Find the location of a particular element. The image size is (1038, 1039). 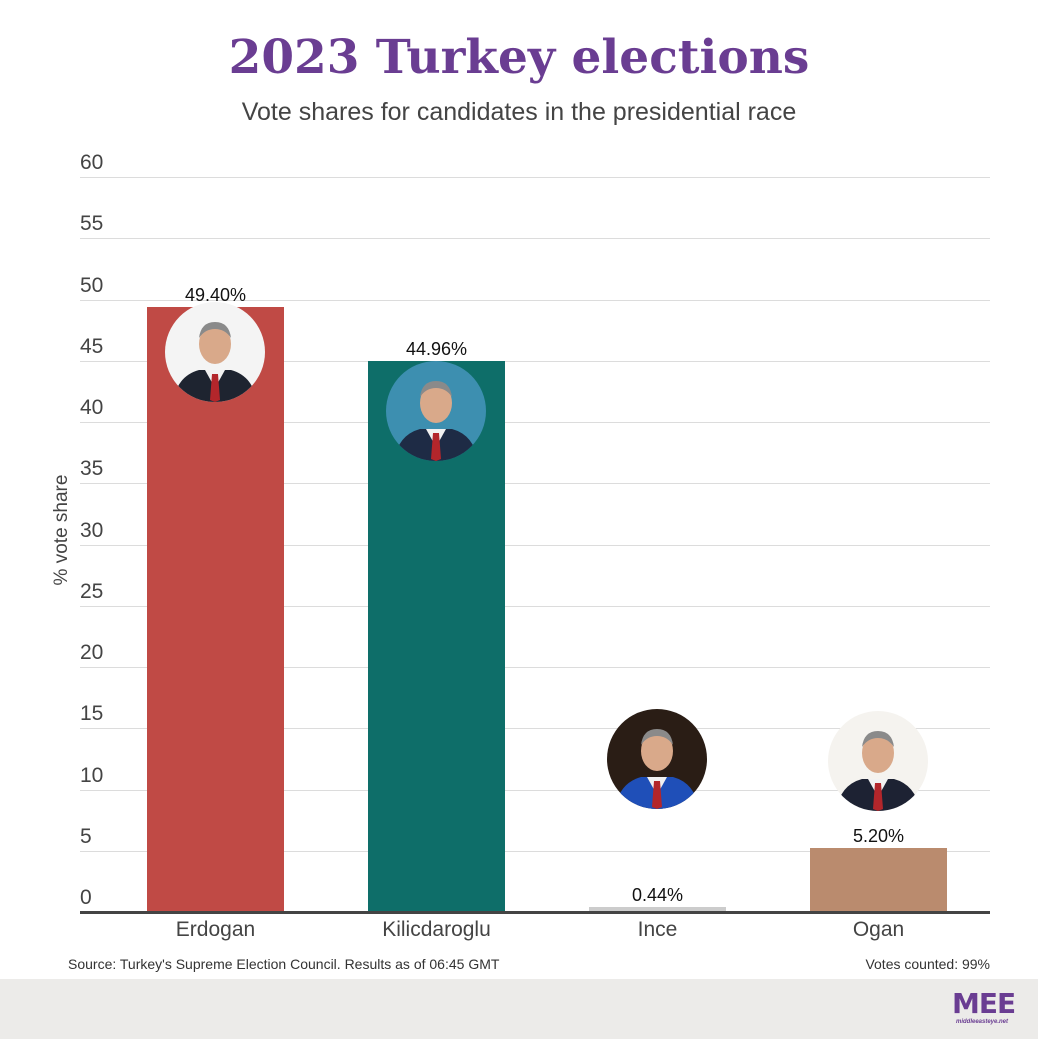

value-label-ince: 0.44% is located at coordinates (657, 894).